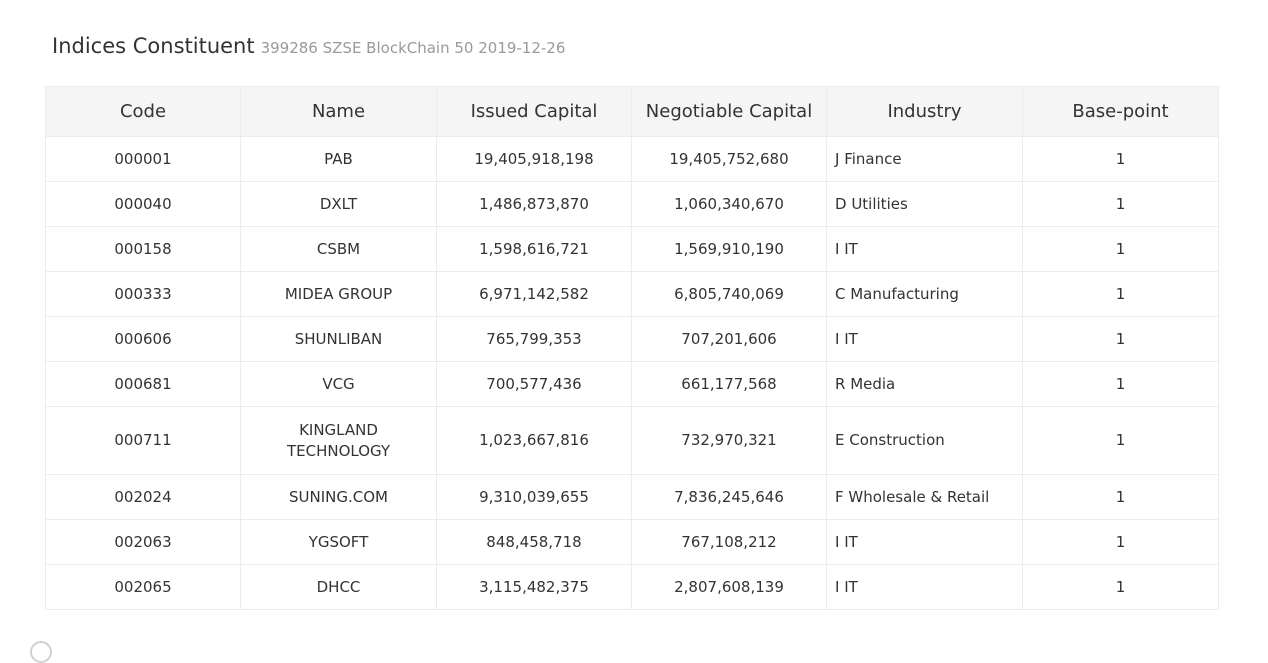 This screenshot has height=663, width=1268. I want to click on column-header-name: Name, so click(338, 111).